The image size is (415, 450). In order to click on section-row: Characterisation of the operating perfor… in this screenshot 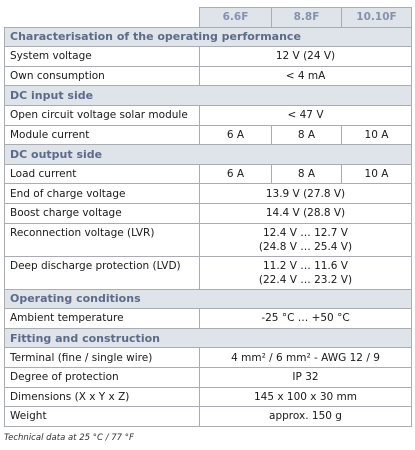, I will do `click(208, 37)`.